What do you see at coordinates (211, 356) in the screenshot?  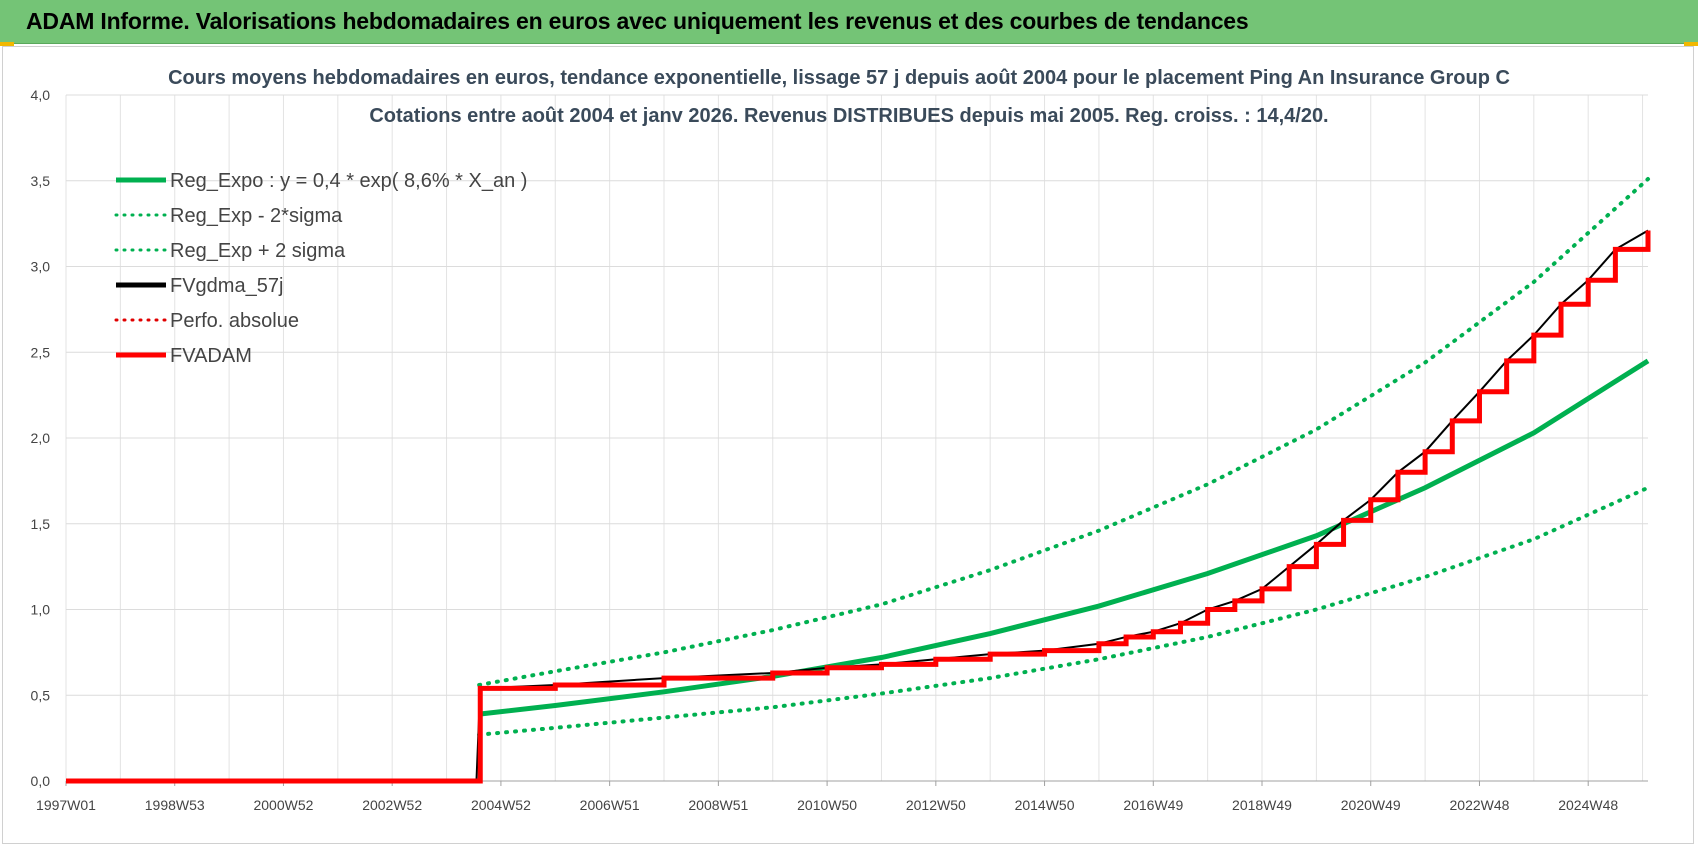 I see `legend-entry-label: FVADAM` at bounding box center [211, 356].